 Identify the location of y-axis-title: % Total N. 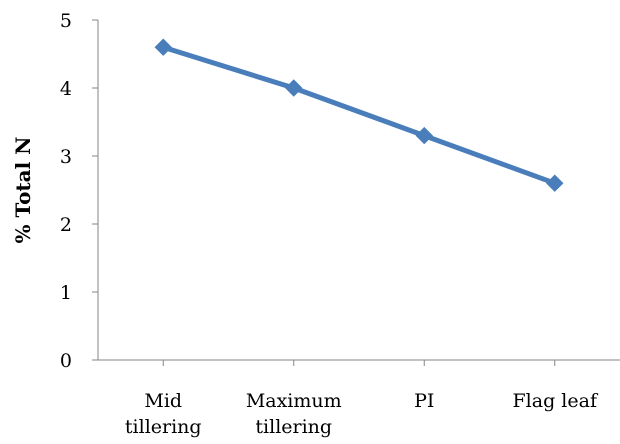
(23, 190).